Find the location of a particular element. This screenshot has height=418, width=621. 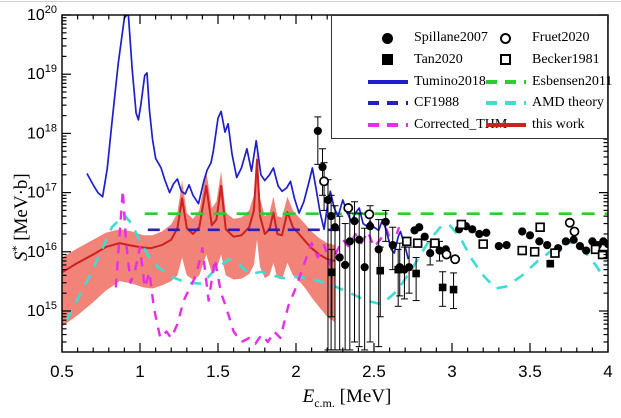

legend-label: Tan2020 is located at coordinates (438, 59).